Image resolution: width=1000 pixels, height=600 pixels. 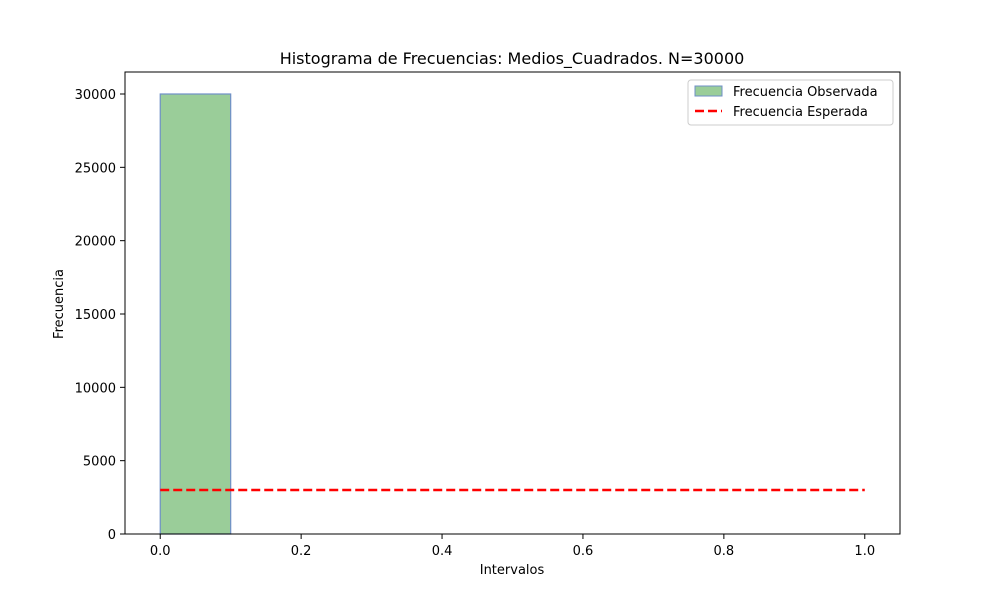 What do you see at coordinates (301, 551) in the screenshot?
I see `x-tick-label: 0.2` at bounding box center [301, 551].